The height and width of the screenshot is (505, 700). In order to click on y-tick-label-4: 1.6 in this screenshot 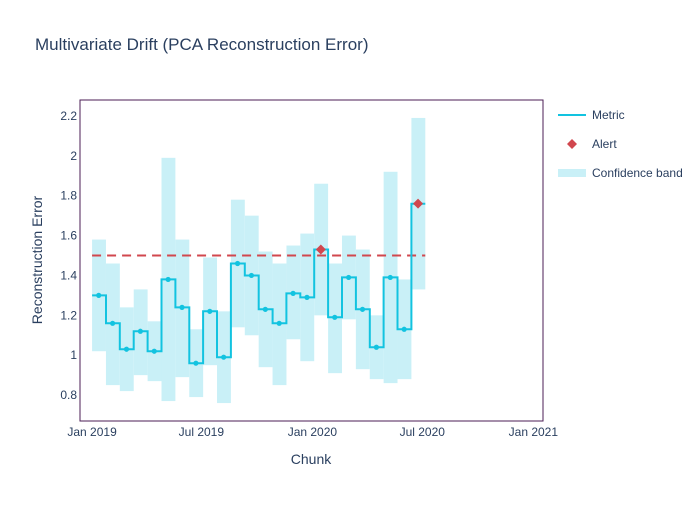, I will do `click(68, 236)`.